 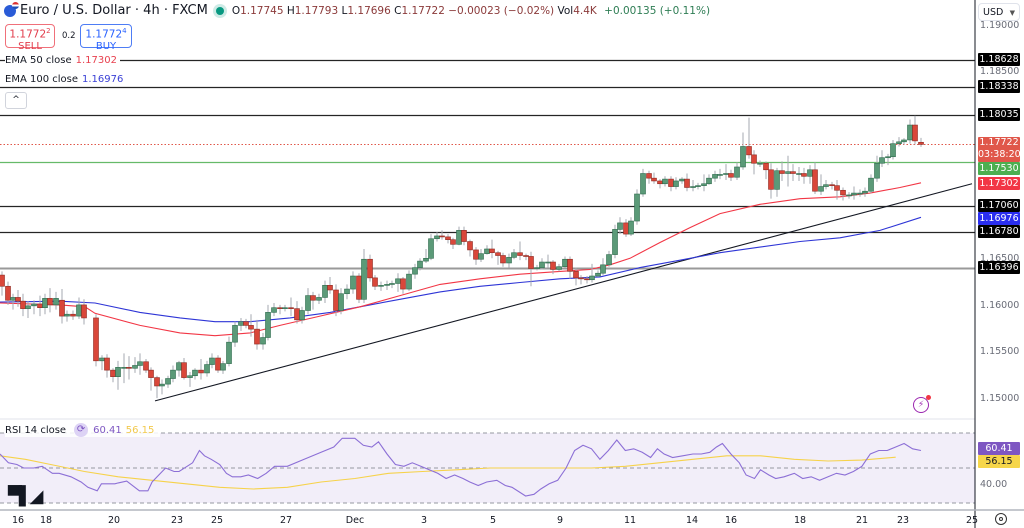 I want to click on chevron-down-icon: ▼, so click(x=1012, y=13).